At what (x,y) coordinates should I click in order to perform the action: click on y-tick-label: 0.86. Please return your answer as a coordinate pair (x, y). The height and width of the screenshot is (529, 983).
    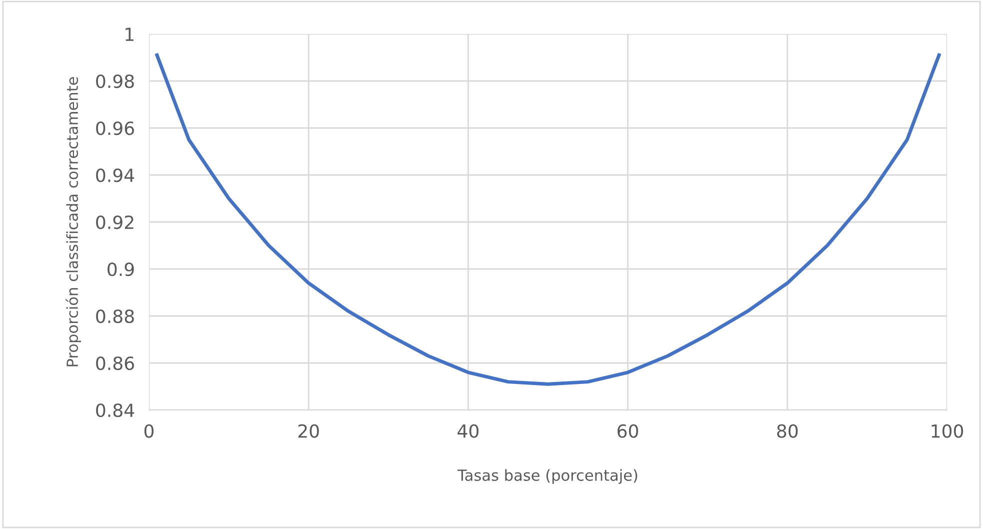
    Looking at the image, I should click on (115, 363).